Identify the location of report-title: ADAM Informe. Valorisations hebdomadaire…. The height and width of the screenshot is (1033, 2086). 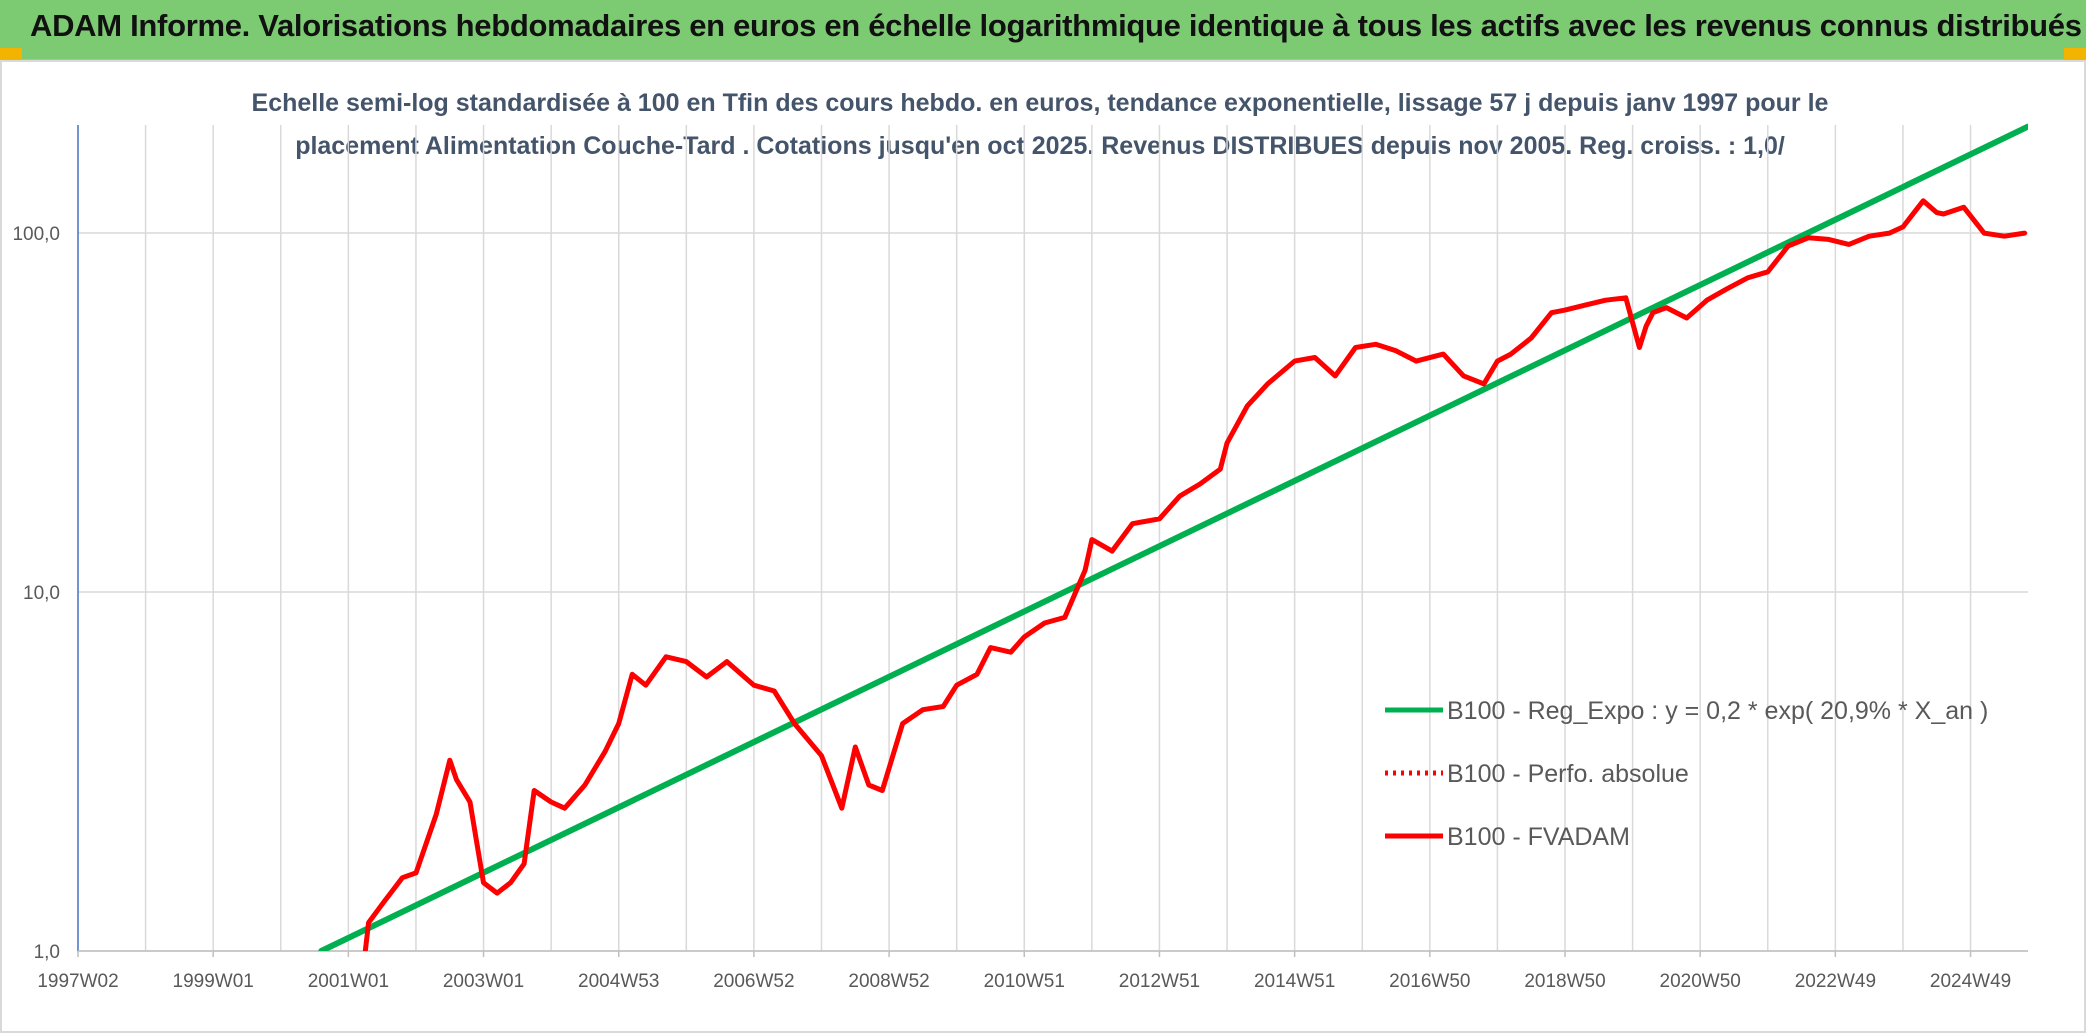
(1056, 25).